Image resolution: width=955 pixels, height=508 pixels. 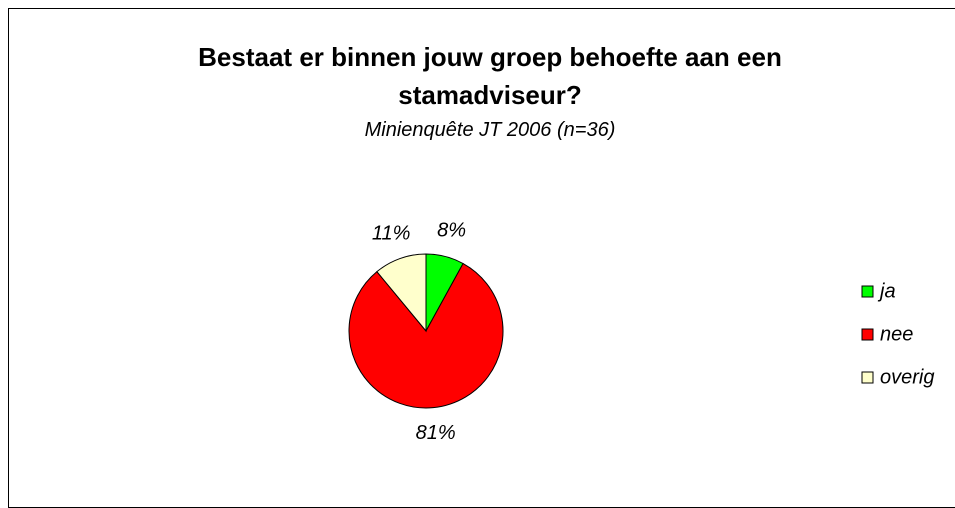 I want to click on legend-label: overig, so click(x=907, y=377).